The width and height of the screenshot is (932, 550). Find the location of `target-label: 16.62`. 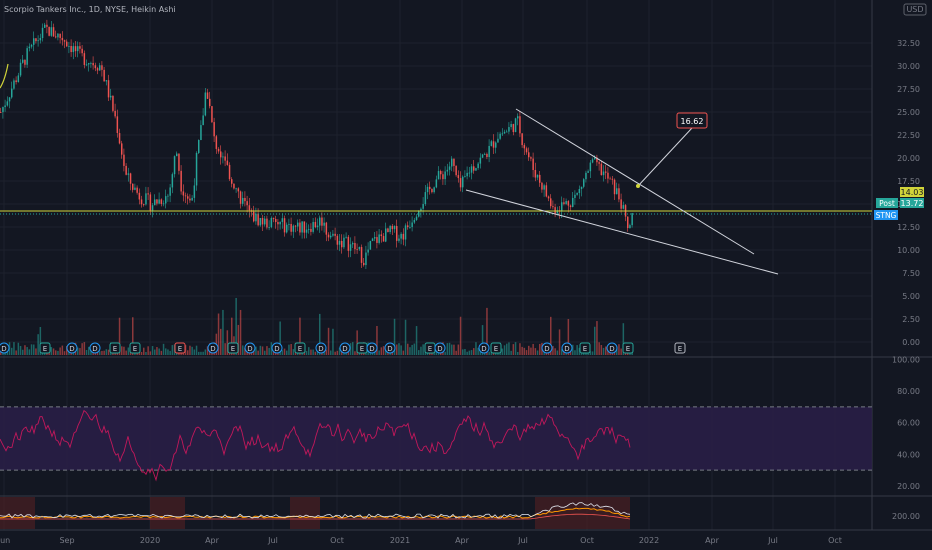

target-label: 16.62 is located at coordinates (692, 121).